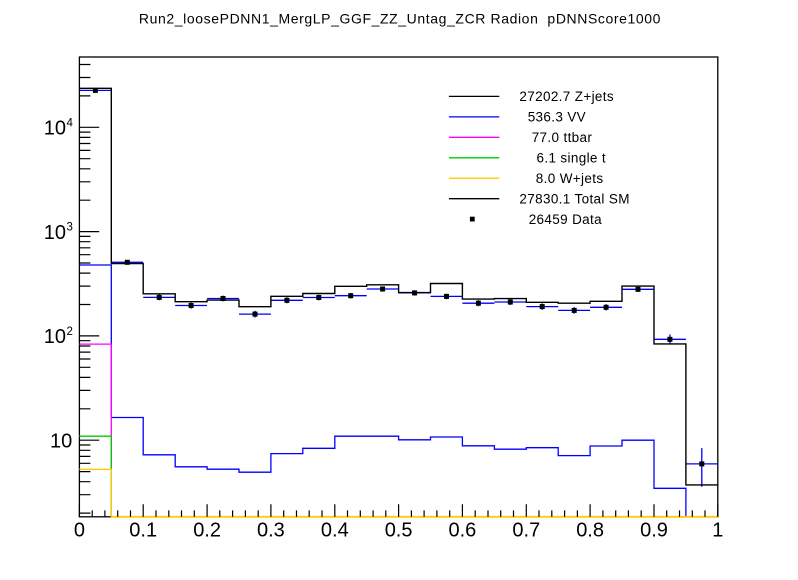  What do you see at coordinates (570, 178) in the screenshot?
I see `svg-text: 8.0 W+jets` at bounding box center [570, 178].